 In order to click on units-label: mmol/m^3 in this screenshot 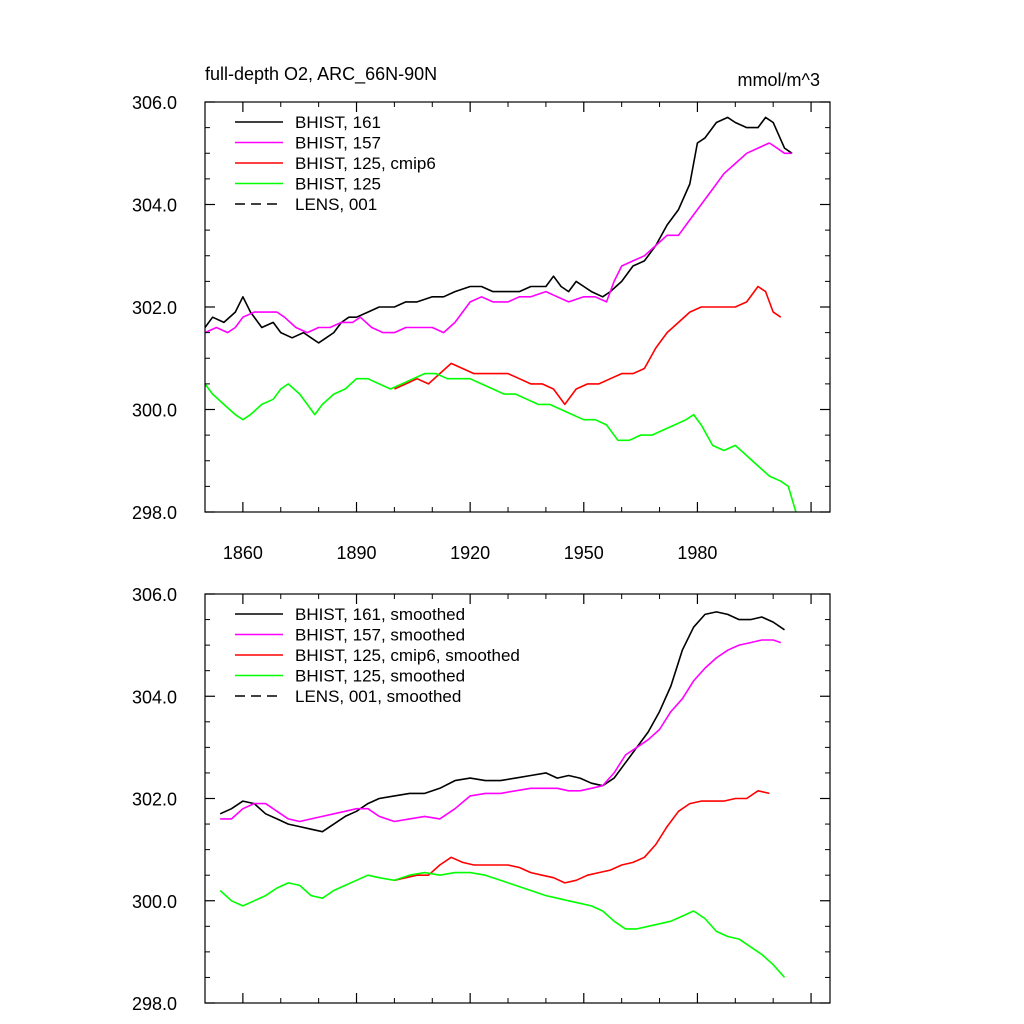, I will do `click(779, 80)`.